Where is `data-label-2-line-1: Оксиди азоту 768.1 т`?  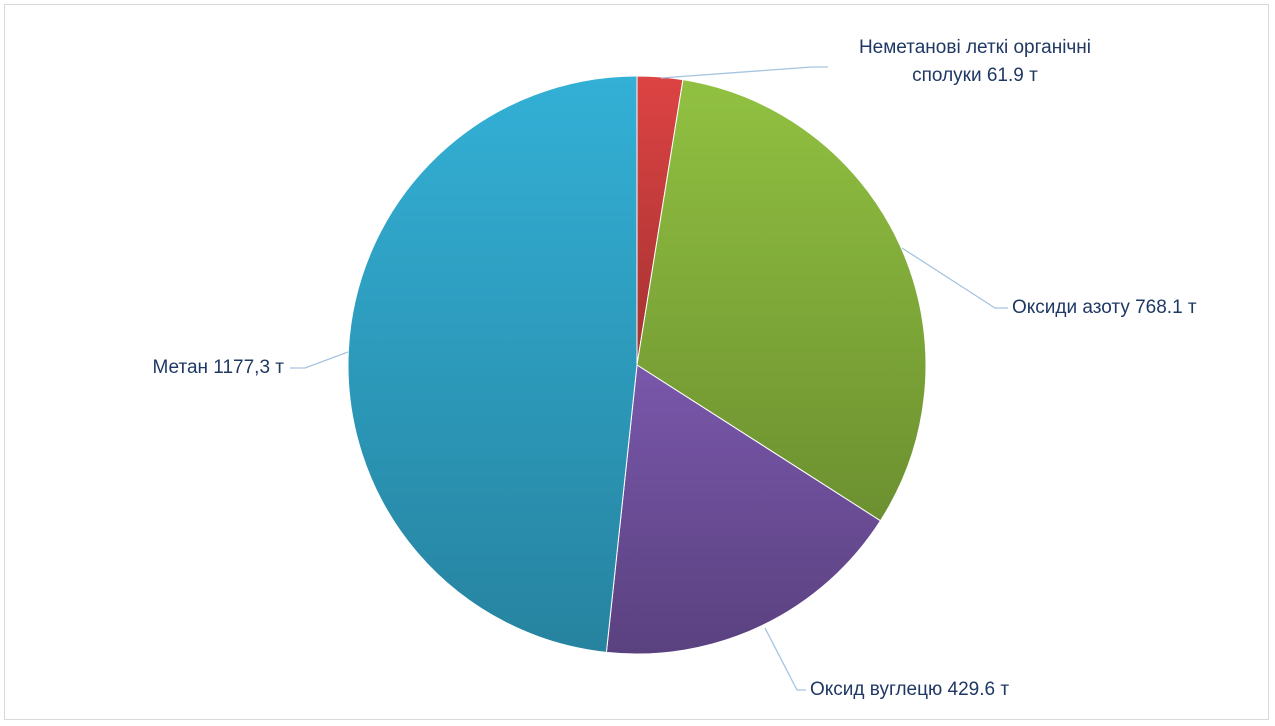
data-label-2-line-1: Оксиди азоту 768.1 т is located at coordinates (1104, 307).